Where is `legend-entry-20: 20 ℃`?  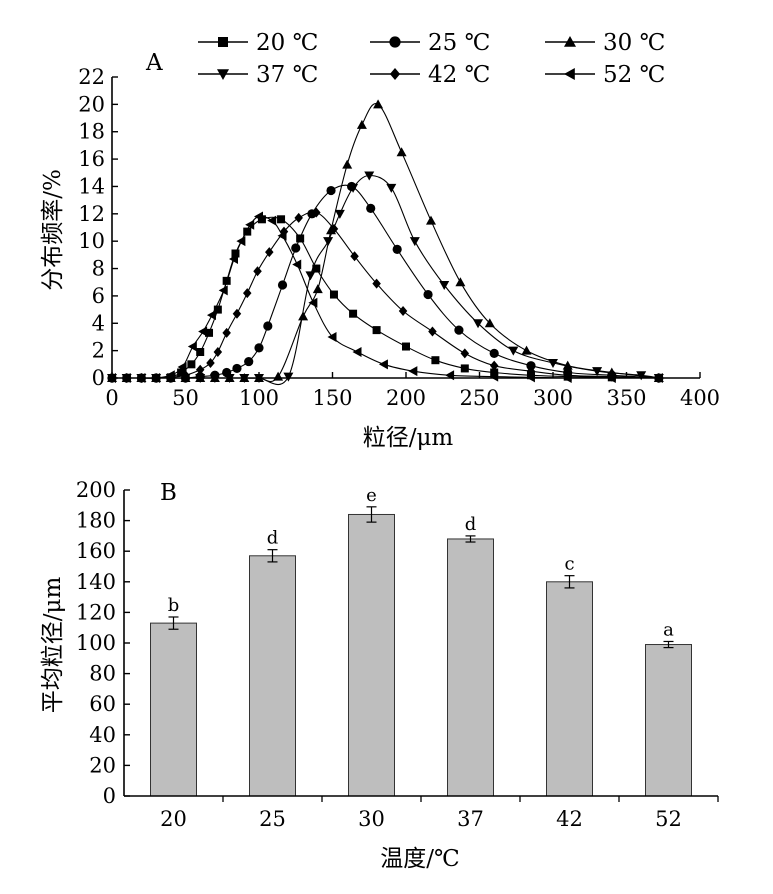
legend-entry-20: 20 ℃ is located at coordinates (258, 43).